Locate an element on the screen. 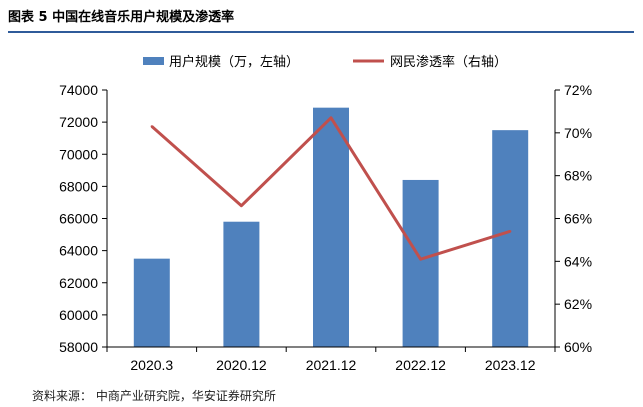 The image size is (643, 407). source-note: 资料来源： 中商产业研究院，华安证券研究所 is located at coordinates (154, 396).